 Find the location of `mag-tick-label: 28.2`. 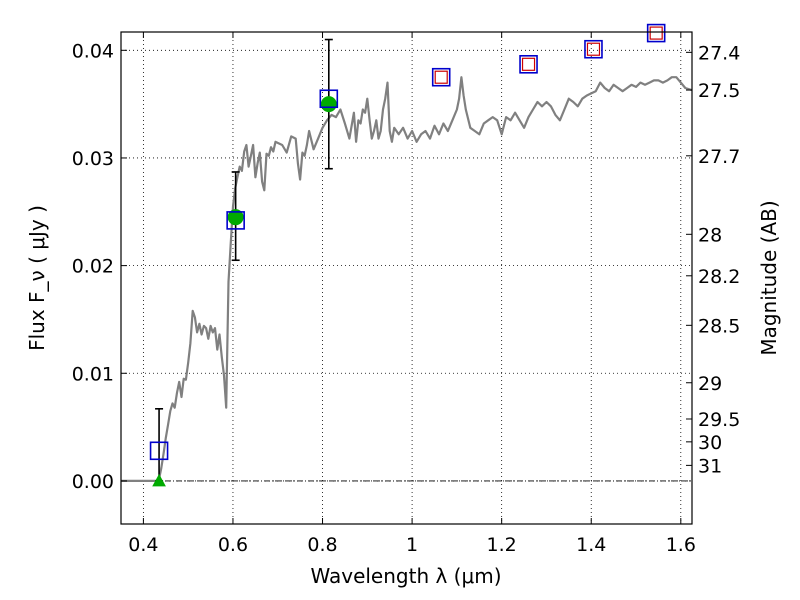

mag-tick-label: 28.2 is located at coordinates (719, 277).